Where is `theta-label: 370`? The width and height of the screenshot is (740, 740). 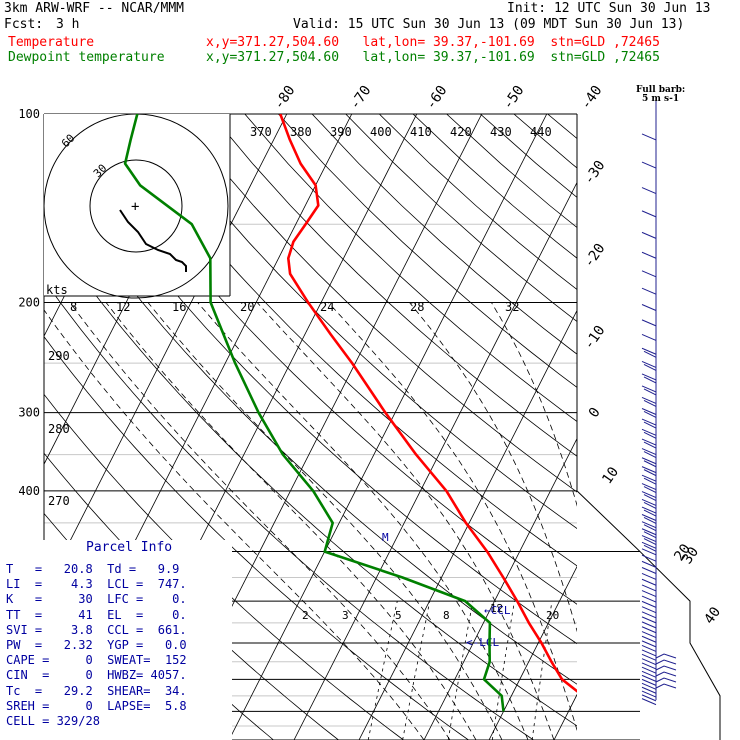
theta-label: 370 is located at coordinates (261, 132).